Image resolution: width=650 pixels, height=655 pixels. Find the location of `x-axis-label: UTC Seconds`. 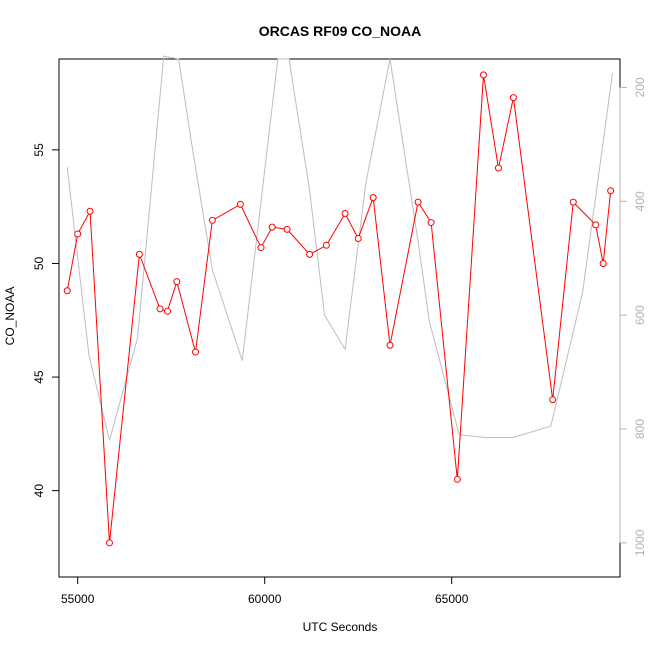

x-axis-label: UTC Seconds is located at coordinates (340, 627).